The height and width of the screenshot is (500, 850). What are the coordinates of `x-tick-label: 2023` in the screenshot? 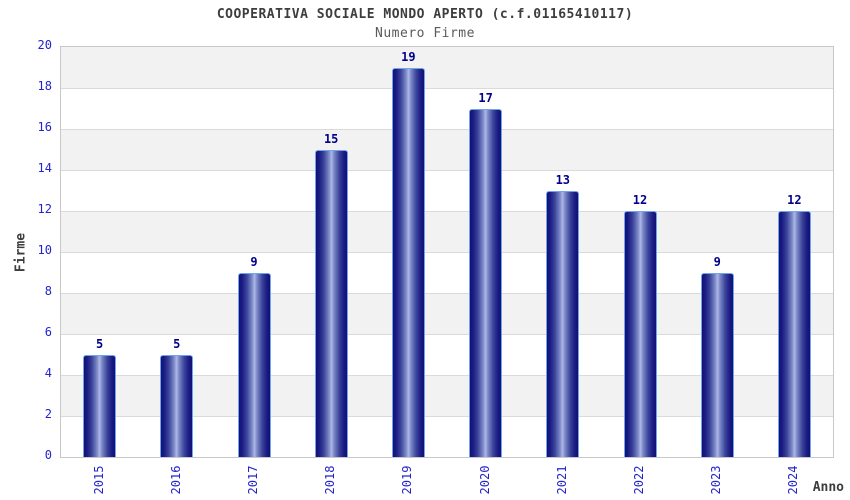 It's located at (716, 480).